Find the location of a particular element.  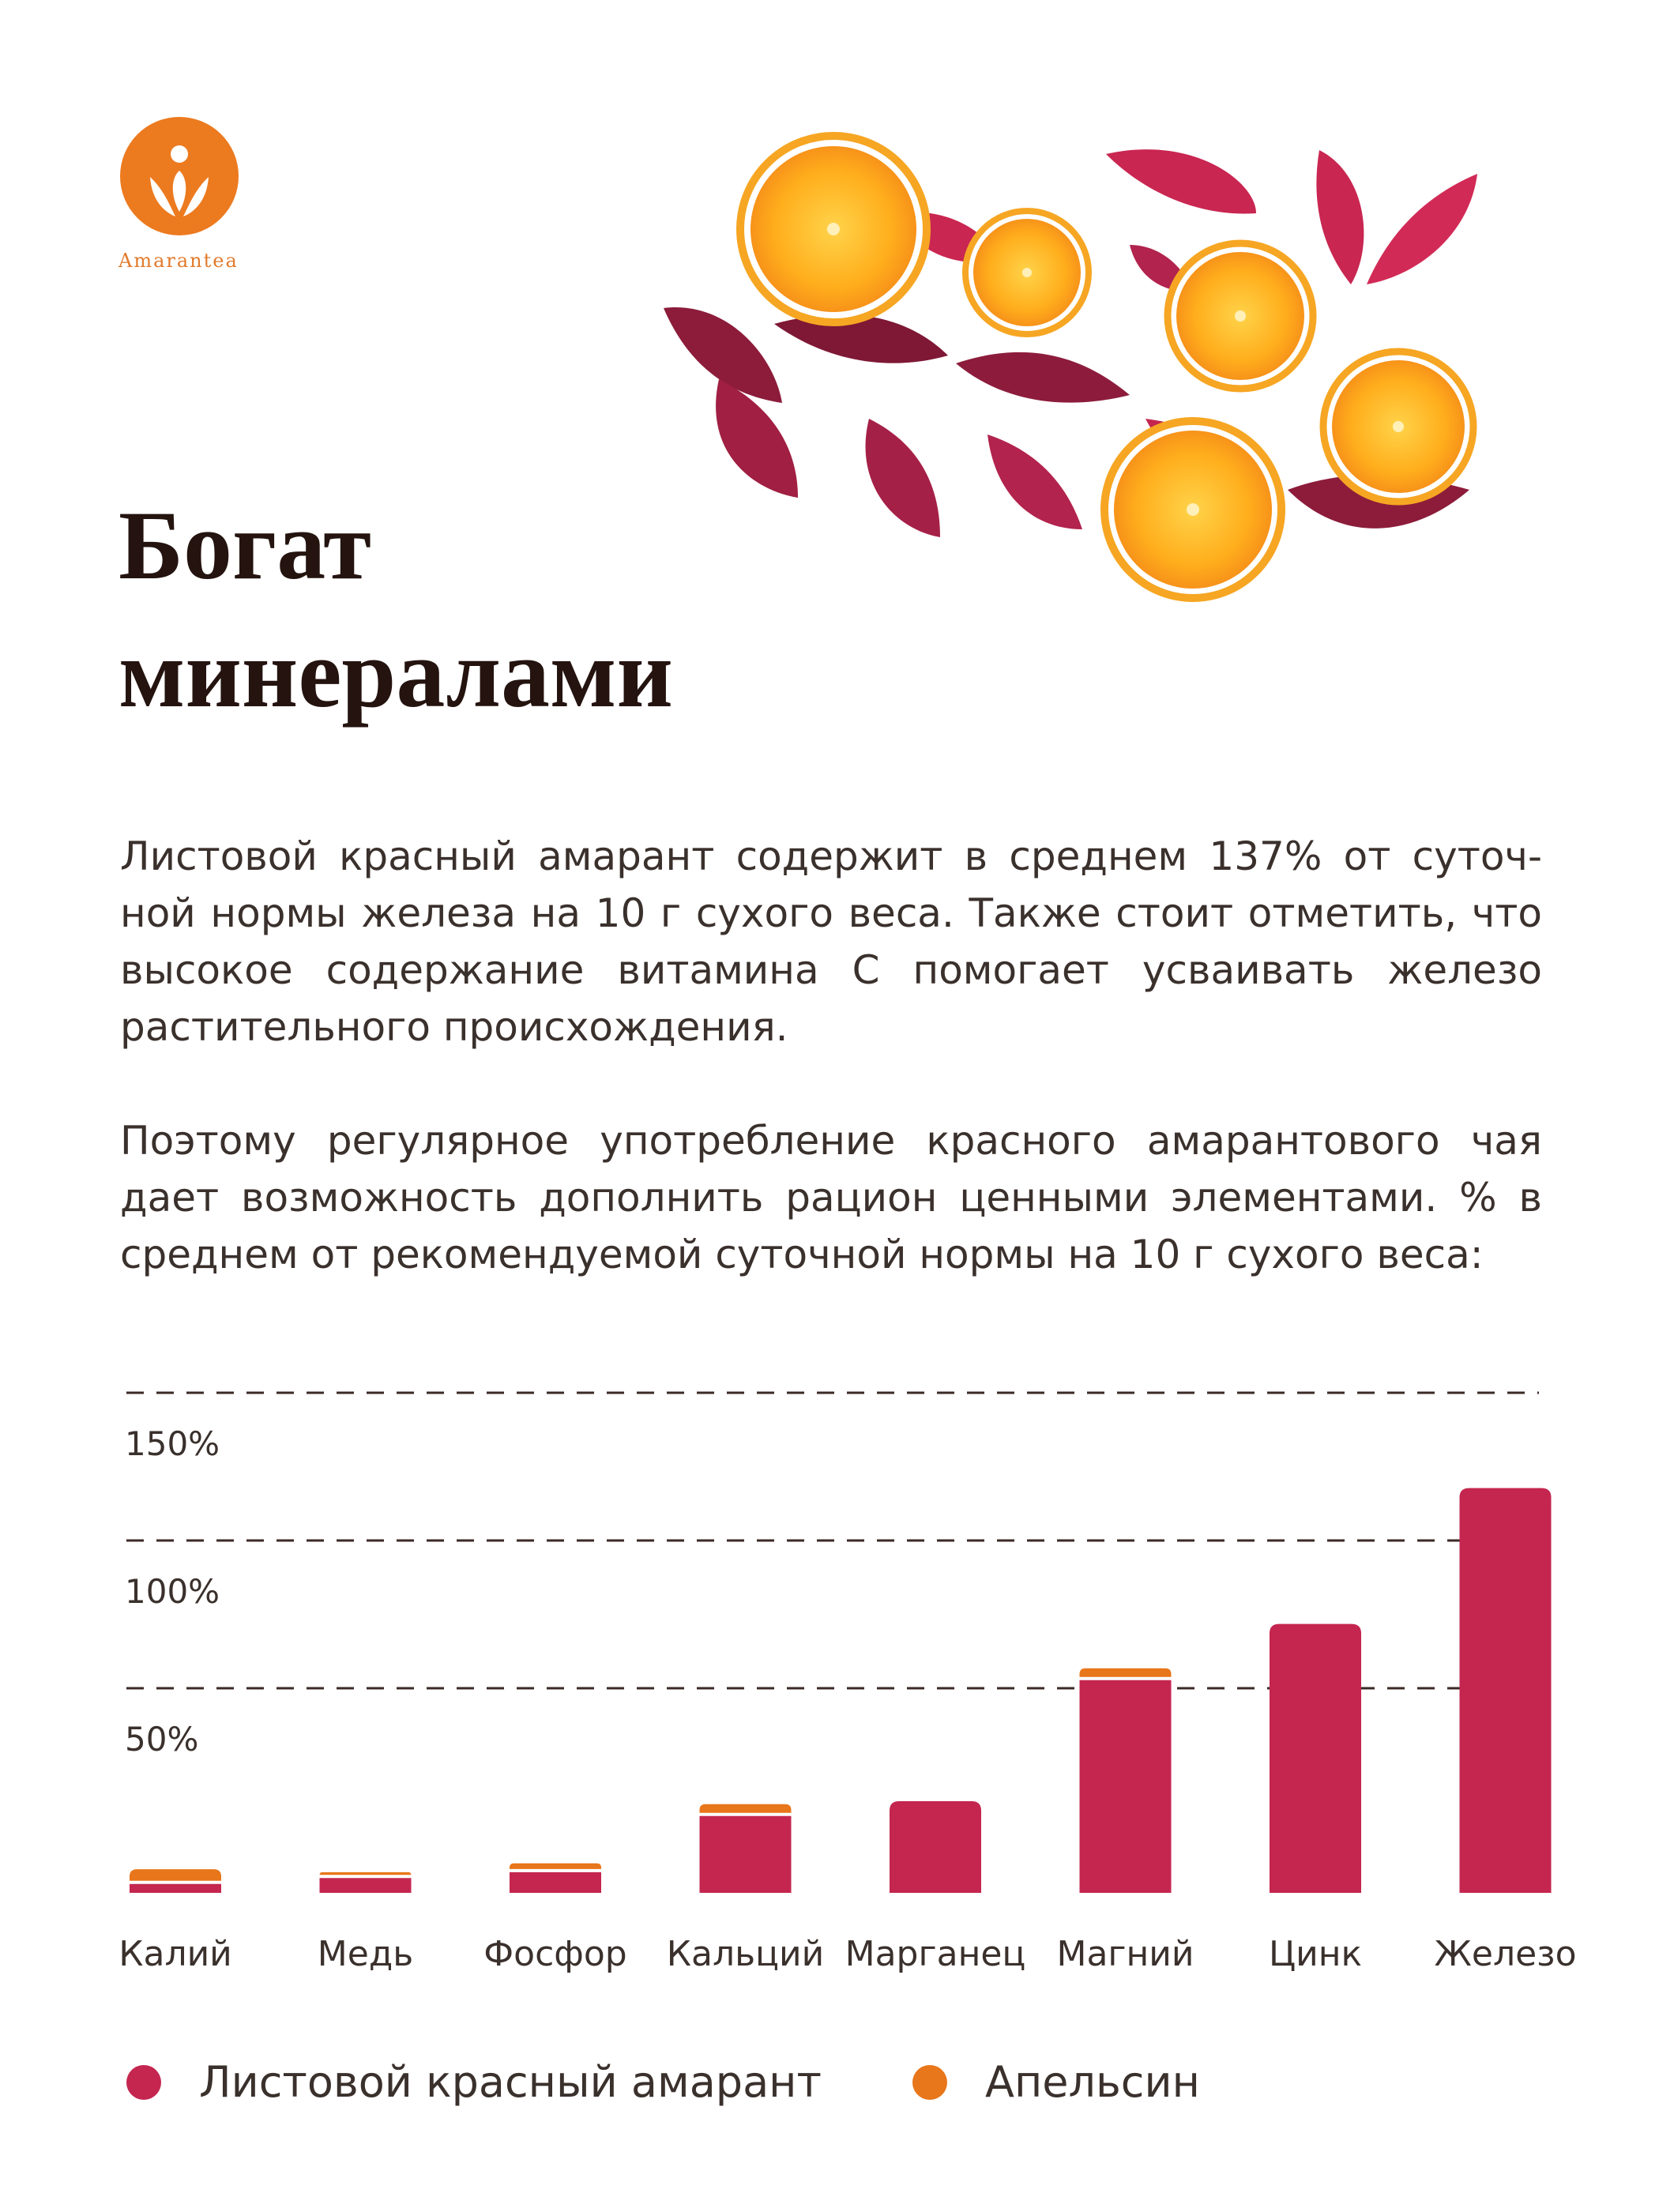

logo-icon is located at coordinates (179, 176).